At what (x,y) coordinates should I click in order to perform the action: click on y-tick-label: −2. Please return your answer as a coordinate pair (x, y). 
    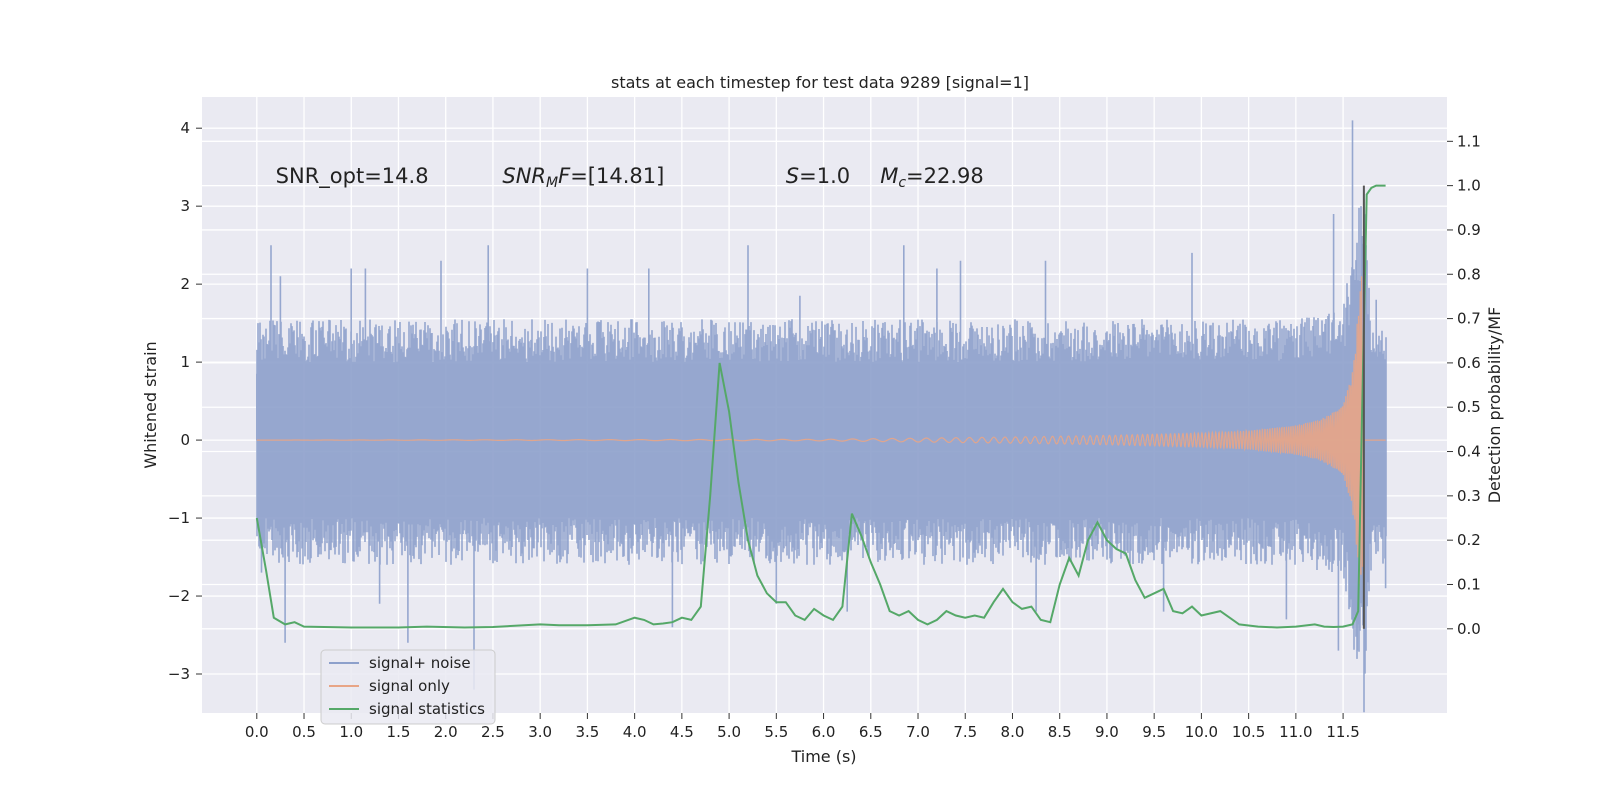
    Looking at the image, I should click on (179, 596).